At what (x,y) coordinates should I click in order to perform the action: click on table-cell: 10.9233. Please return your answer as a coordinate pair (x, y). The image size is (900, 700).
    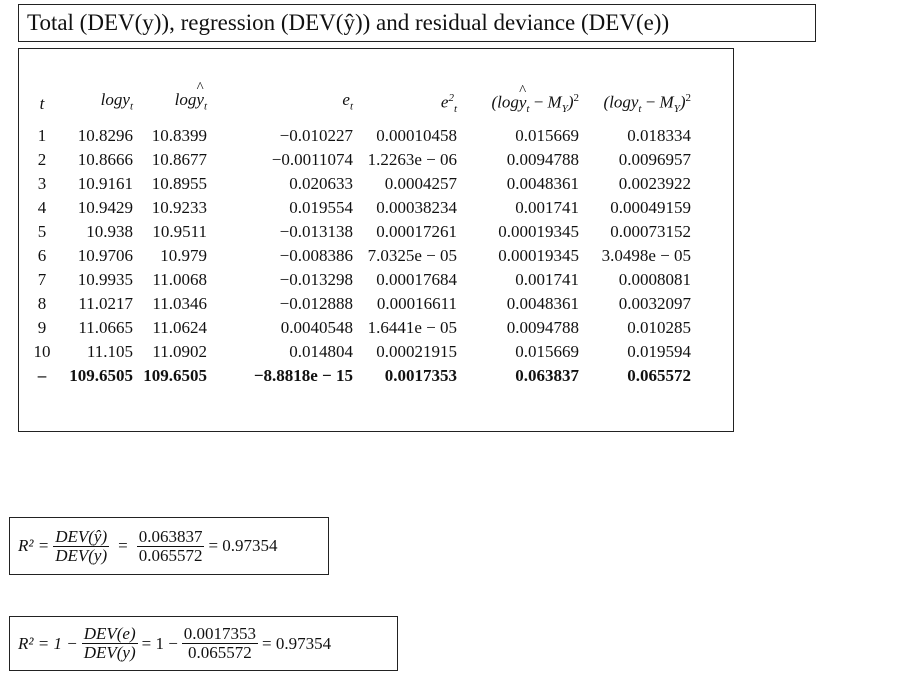
    Looking at the image, I should click on (179, 208).